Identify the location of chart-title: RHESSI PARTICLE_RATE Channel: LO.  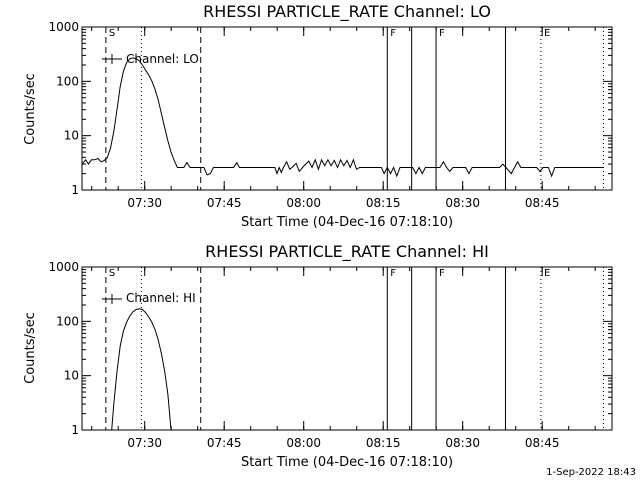
(347, 12).